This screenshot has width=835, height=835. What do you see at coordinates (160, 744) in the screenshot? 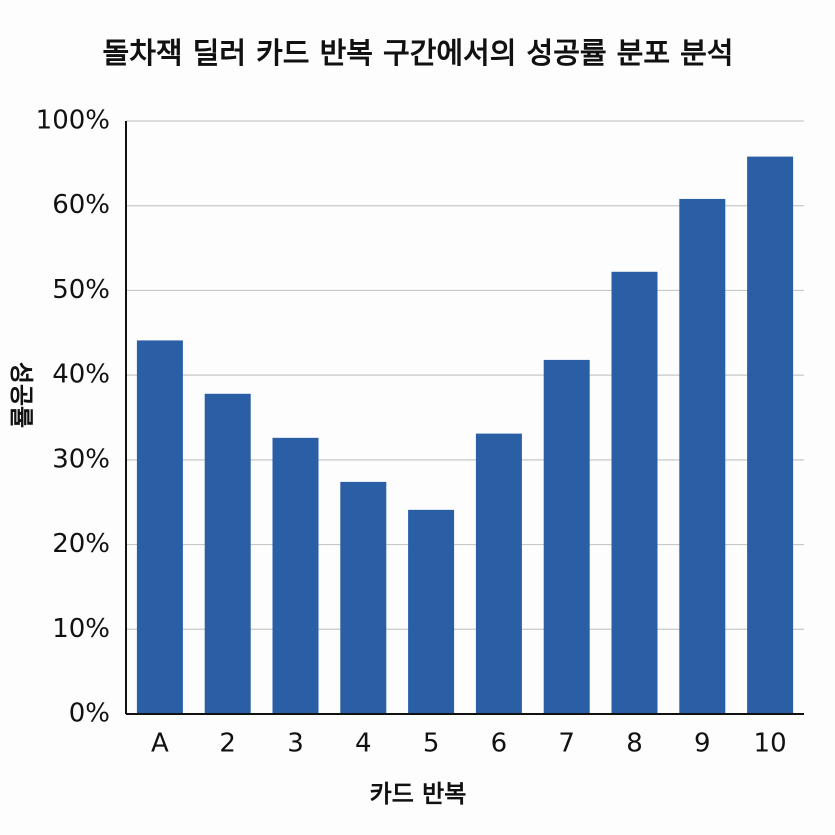
I see `x-tick-label: A` at bounding box center [160, 744].